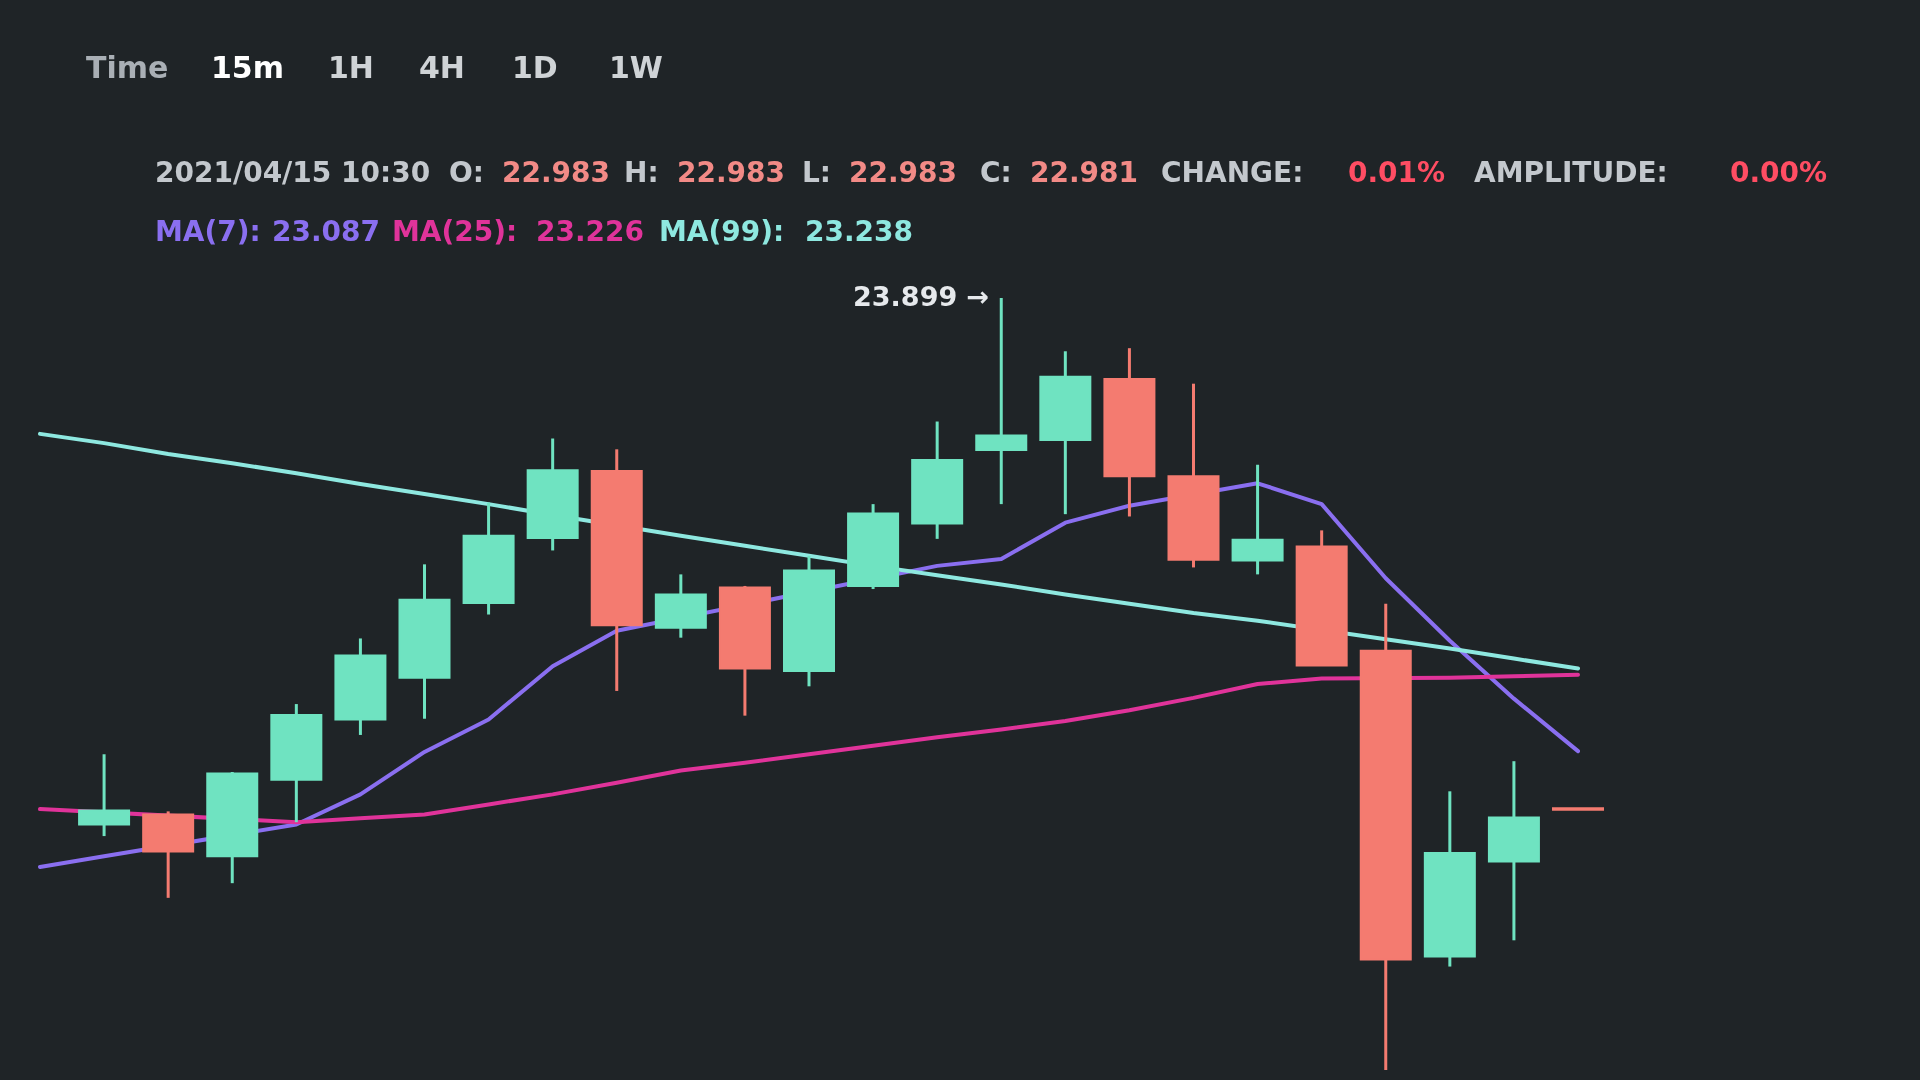 The image size is (1920, 1080). Describe the element at coordinates (1779, 172) in the screenshot. I see `text: 0.00%` at that location.